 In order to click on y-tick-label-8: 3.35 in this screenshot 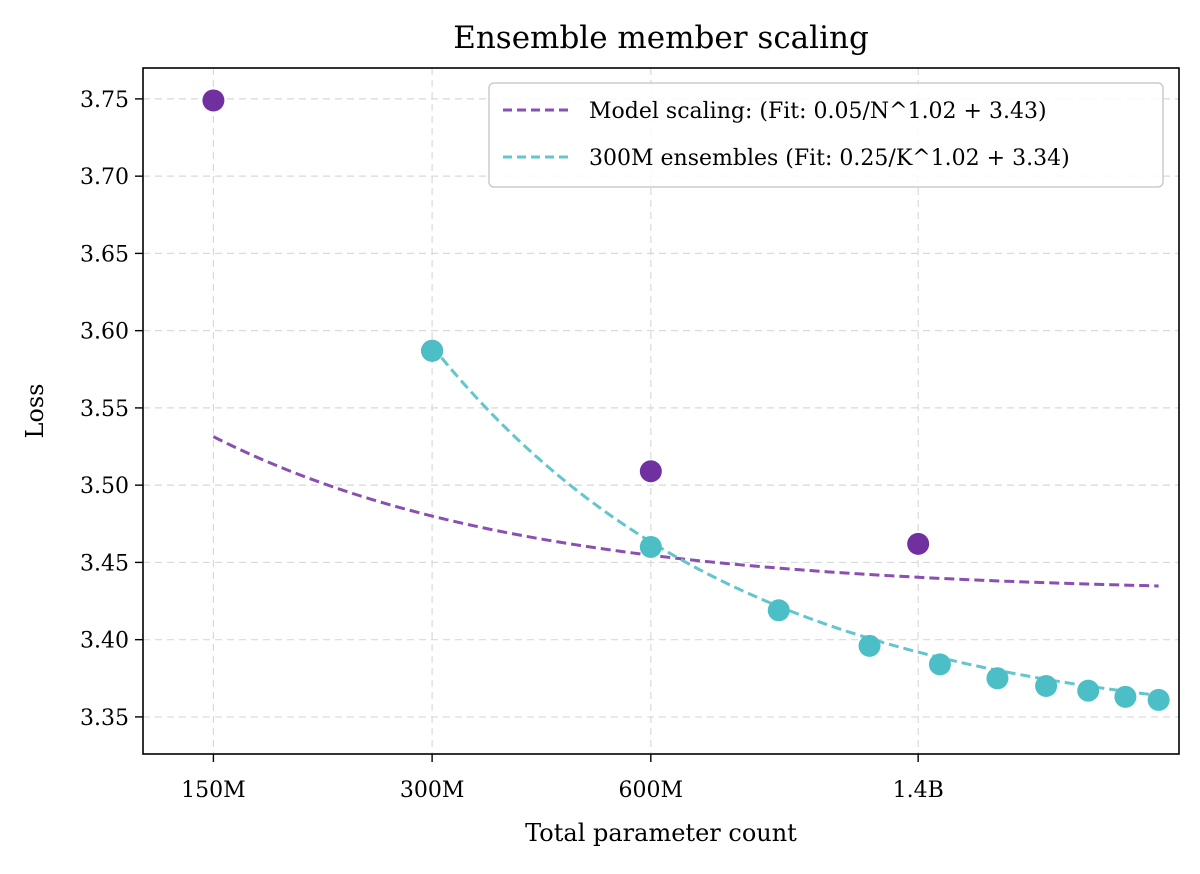, I will do `click(104, 718)`.